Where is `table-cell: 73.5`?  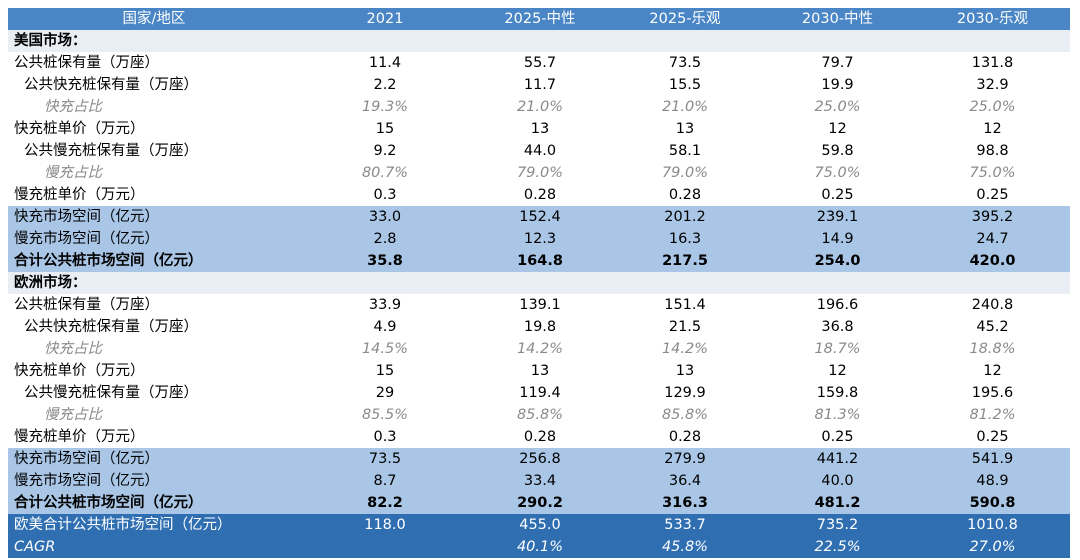 table-cell: 73.5 is located at coordinates (685, 63).